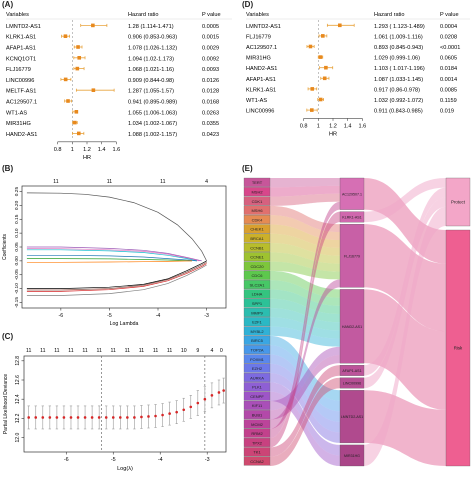 The image size is (474, 479). What do you see at coordinates (87, 157) in the screenshot?
I see `x-axis-label: HR` at bounding box center [87, 157].